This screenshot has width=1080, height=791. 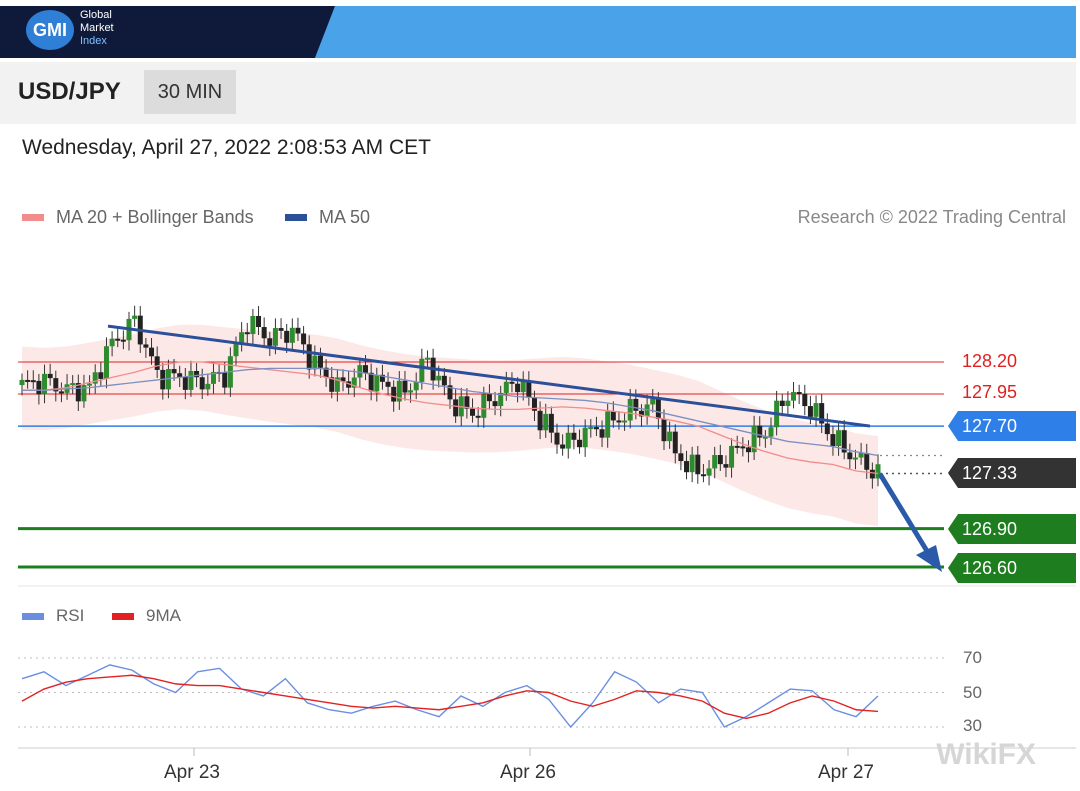 I want to click on ma50-line, so click(x=450, y=412).